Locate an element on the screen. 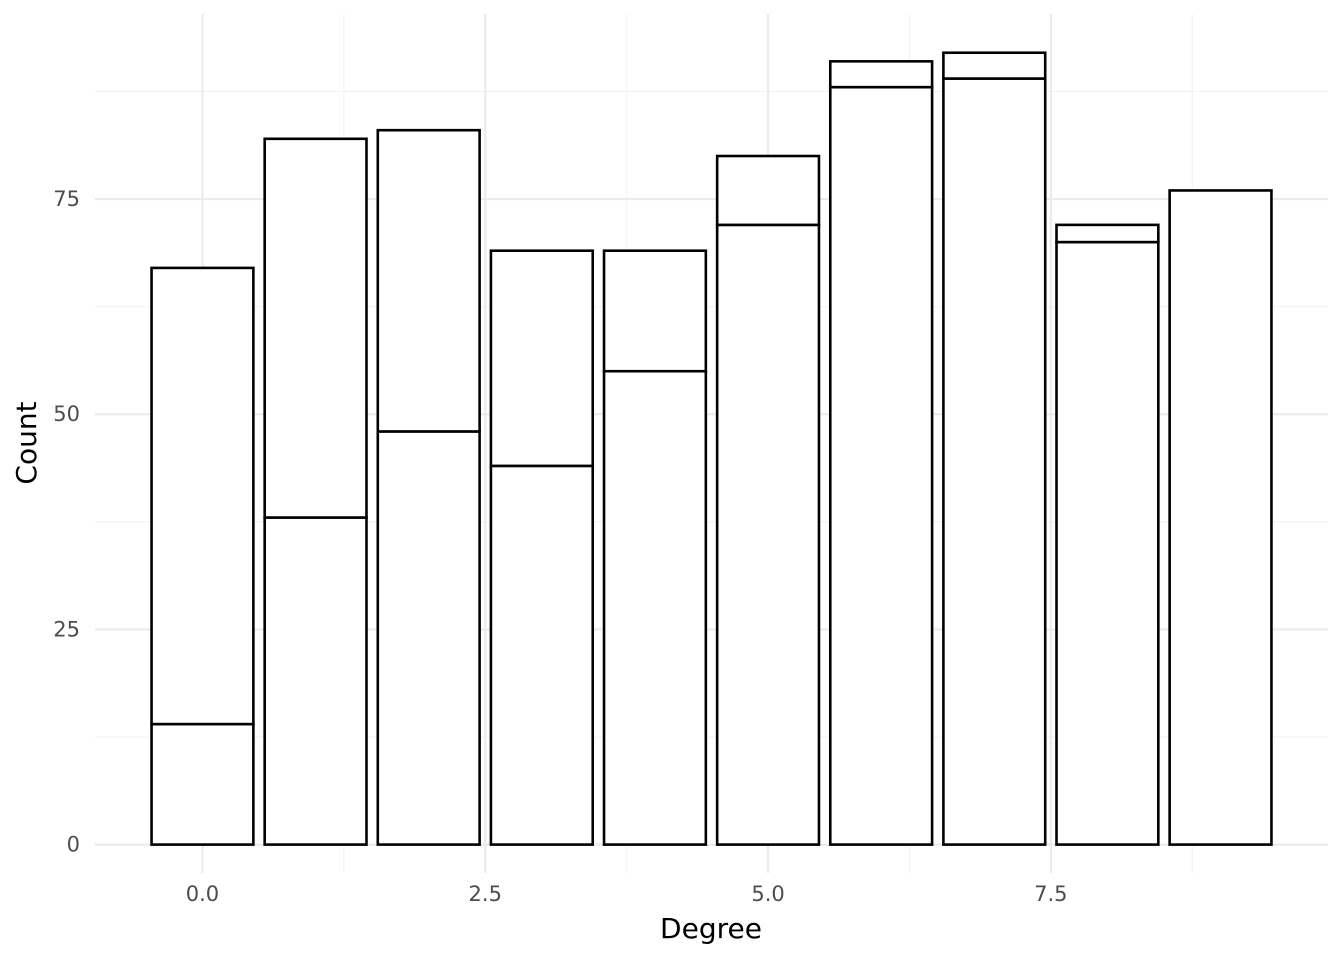  x-tick-label: 2.5 is located at coordinates (485, 894).